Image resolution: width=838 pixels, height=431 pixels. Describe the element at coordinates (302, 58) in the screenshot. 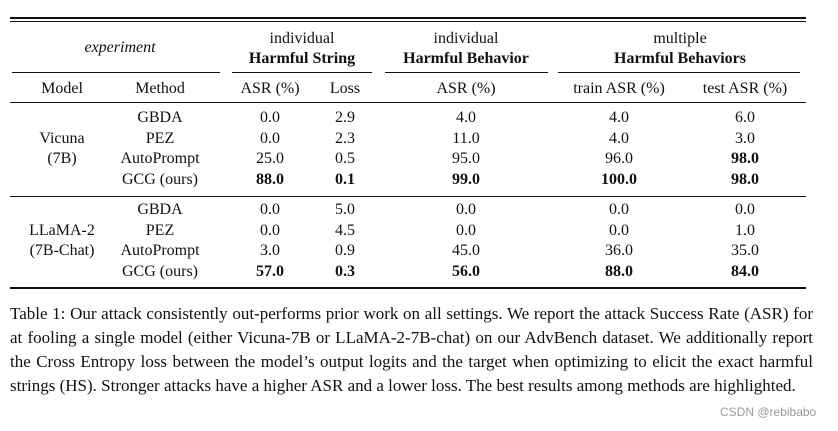

I see `group-title: Harmful String` at that location.